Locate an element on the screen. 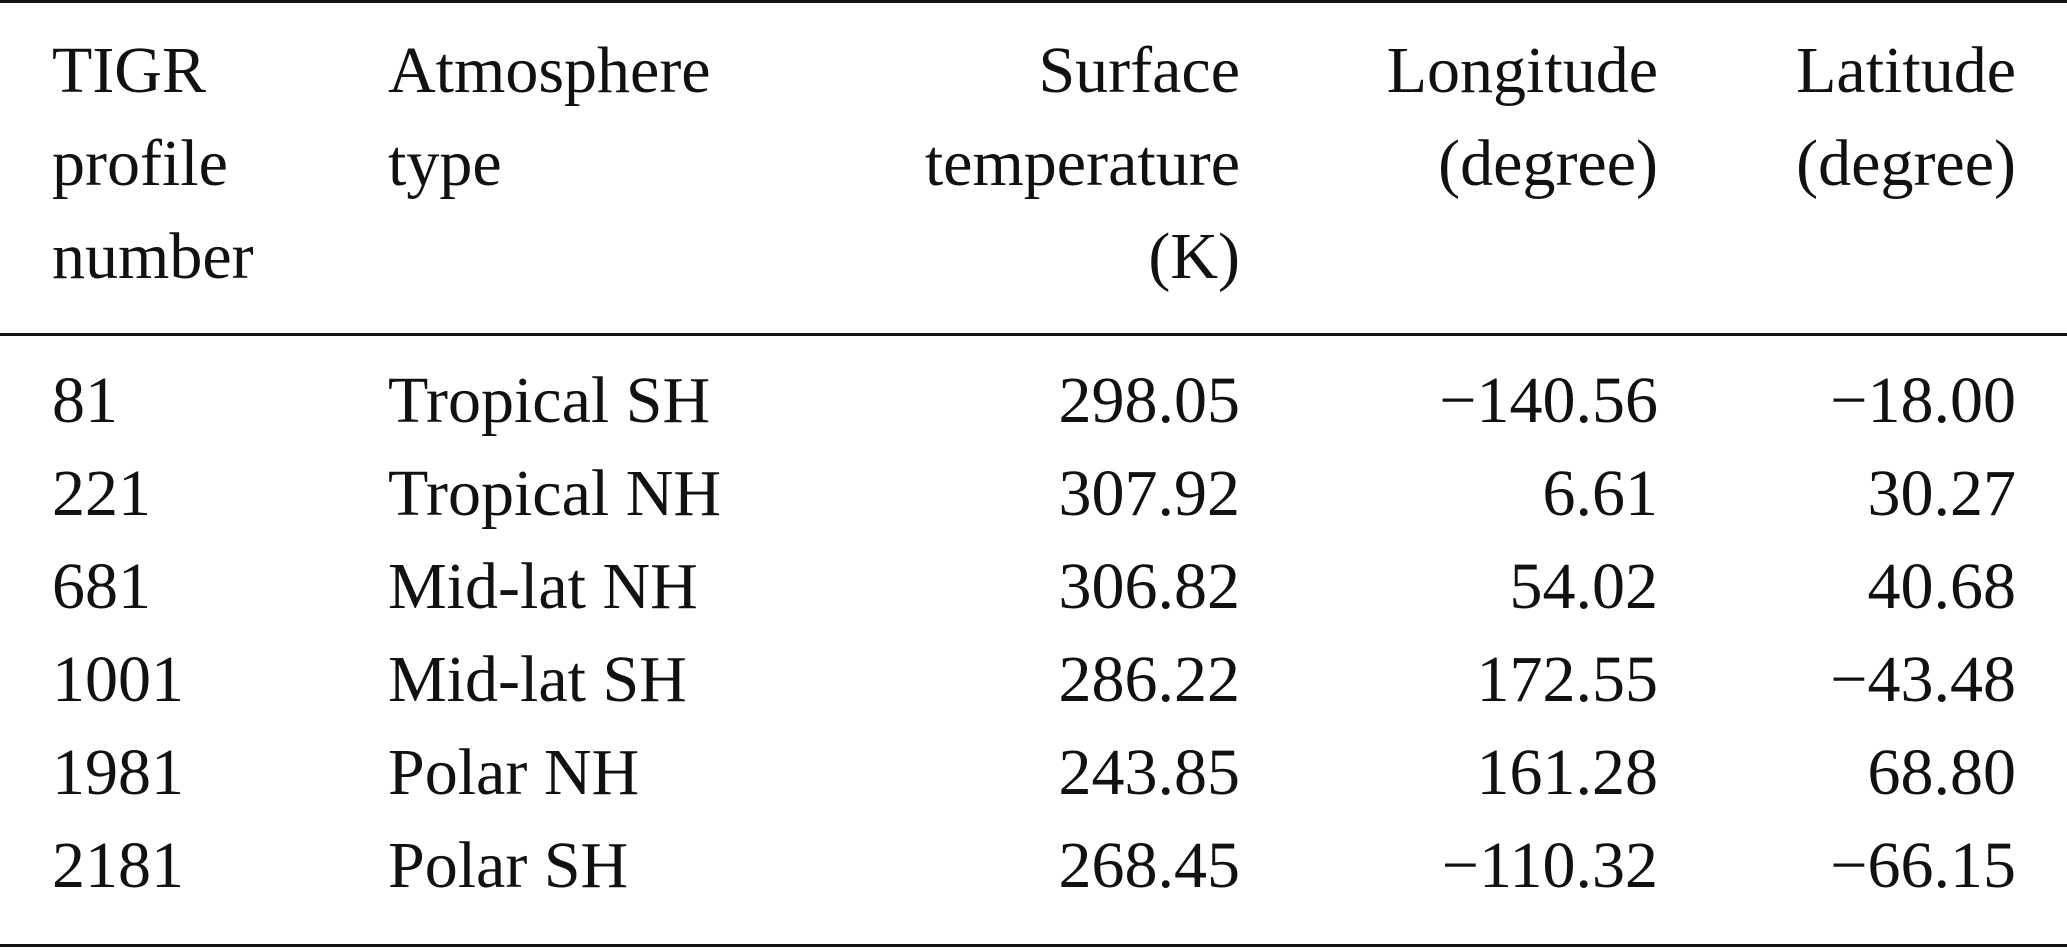 The height and width of the screenshot is (950, 2067). cell-atmosphere-type: Tropical NH is located at coordinates (555, 493).